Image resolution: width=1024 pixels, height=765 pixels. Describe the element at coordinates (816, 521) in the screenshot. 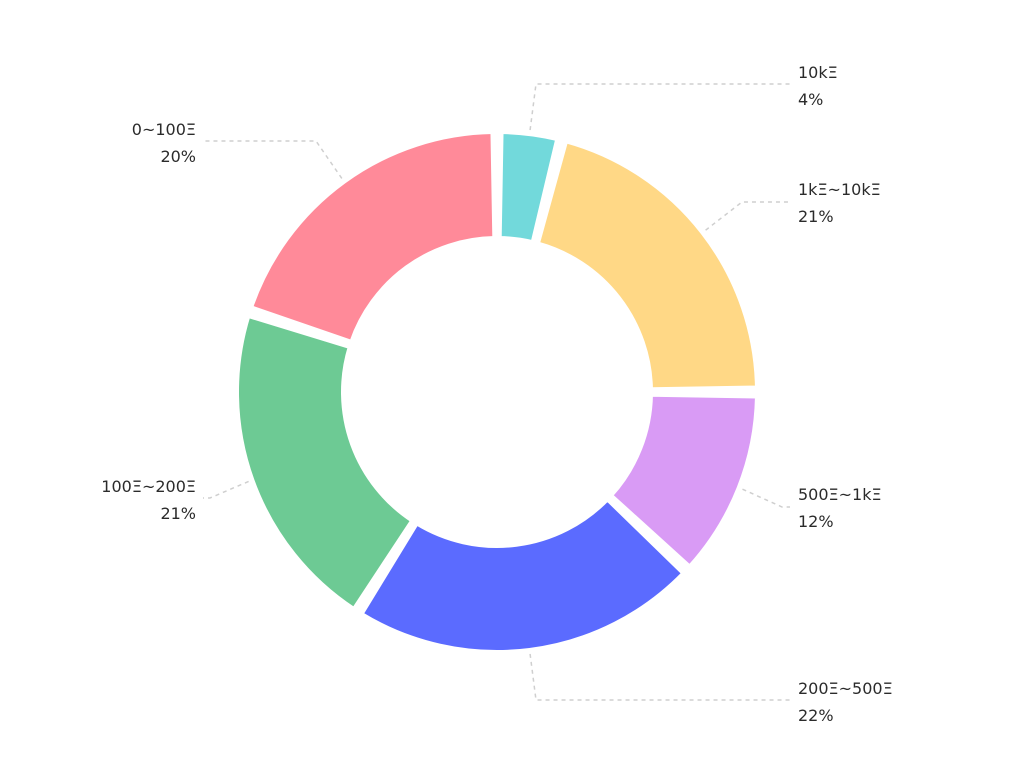

I see `slice-value-label-2: 12%` at that location.